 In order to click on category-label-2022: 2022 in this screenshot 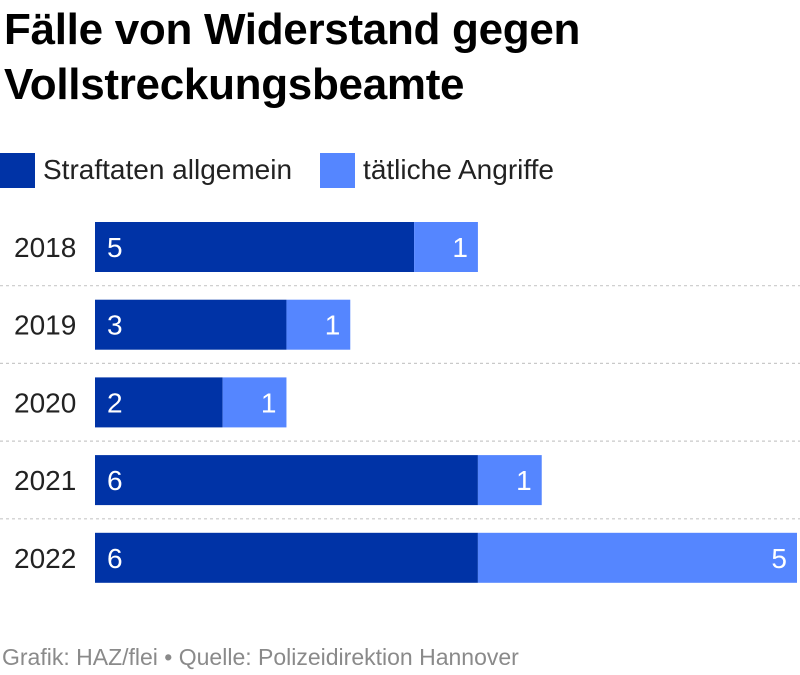, I will do `click(45, 558)`.